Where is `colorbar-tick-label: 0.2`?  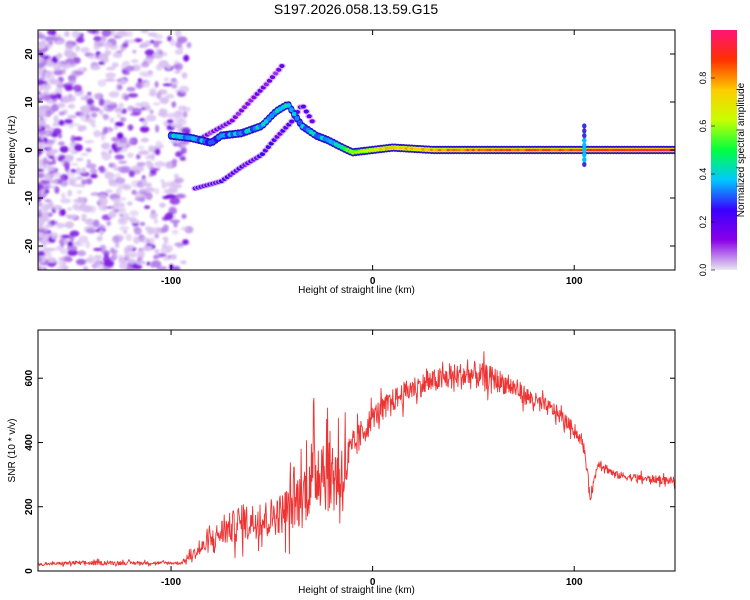
colorbar-tick-label: 0.2 is located at coordinates (703, 222).